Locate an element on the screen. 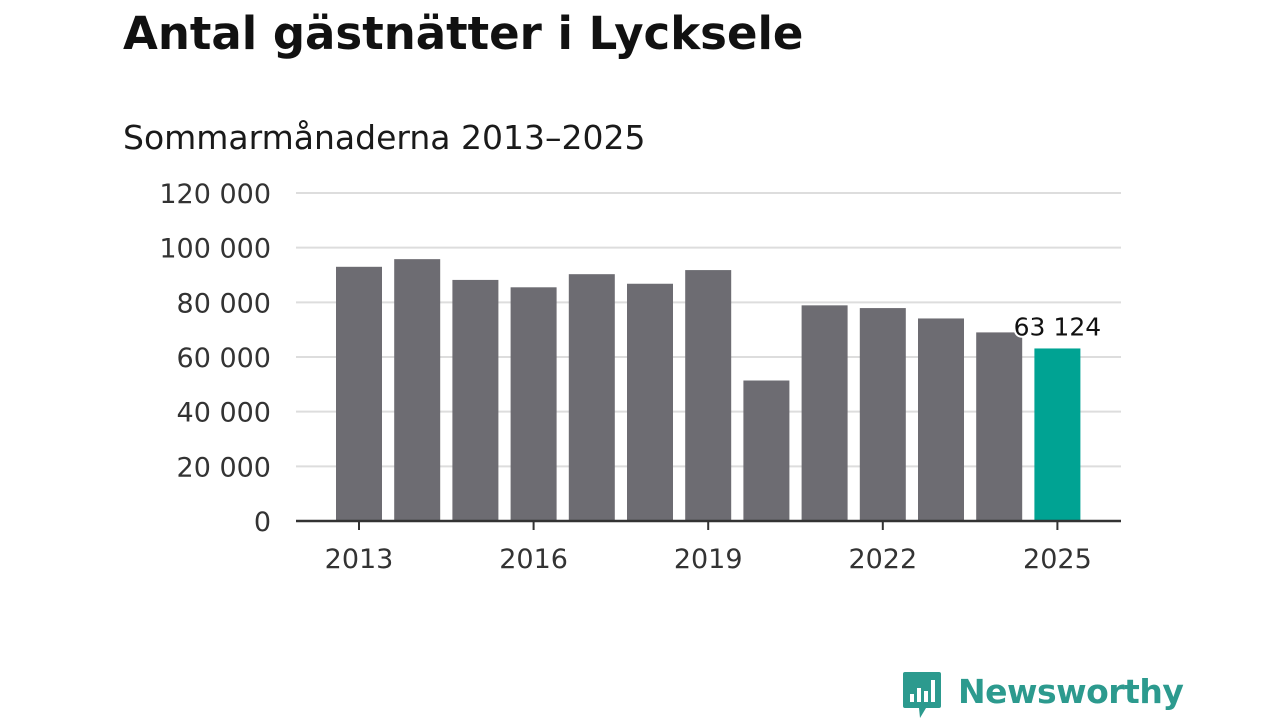  bar-2022 is located at coordinates (882, 414).